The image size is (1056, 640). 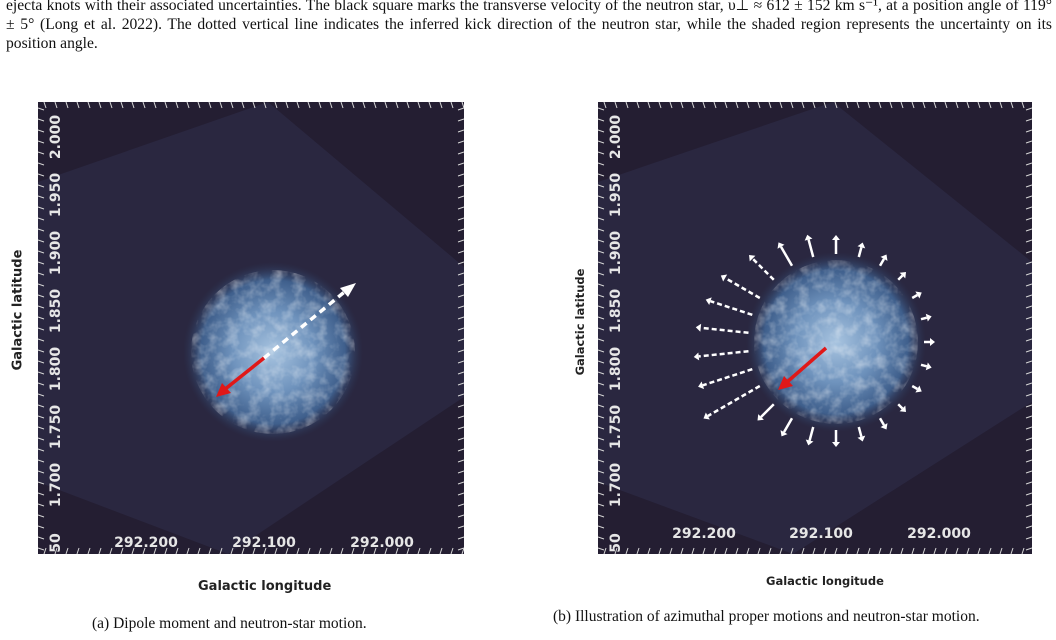 I want to click on x-axis-label-b: Galactic longitude, so click(x=825, y=581).